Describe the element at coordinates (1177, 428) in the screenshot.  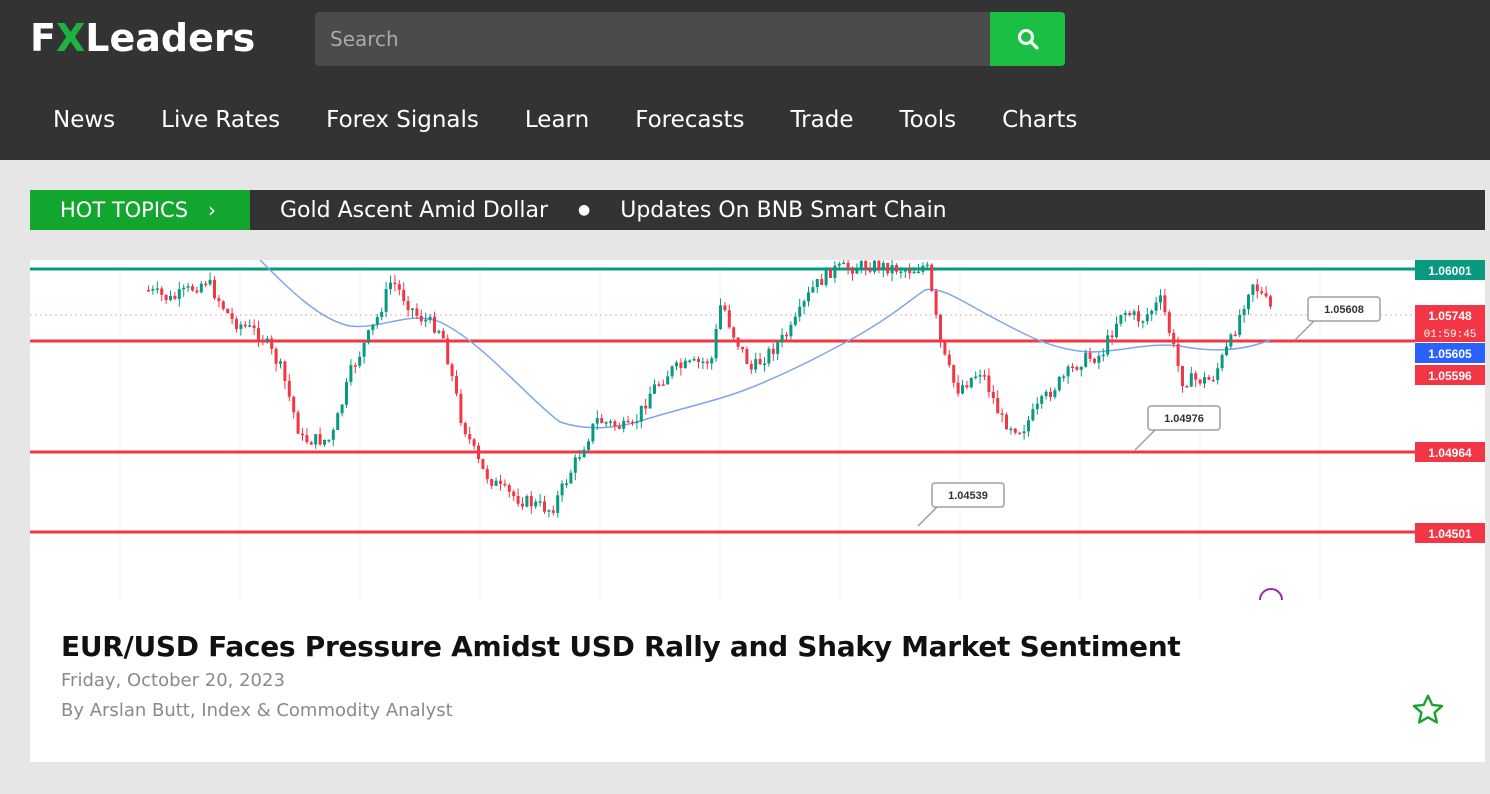
I see `callout-1-04976: 1.04976` at that location.